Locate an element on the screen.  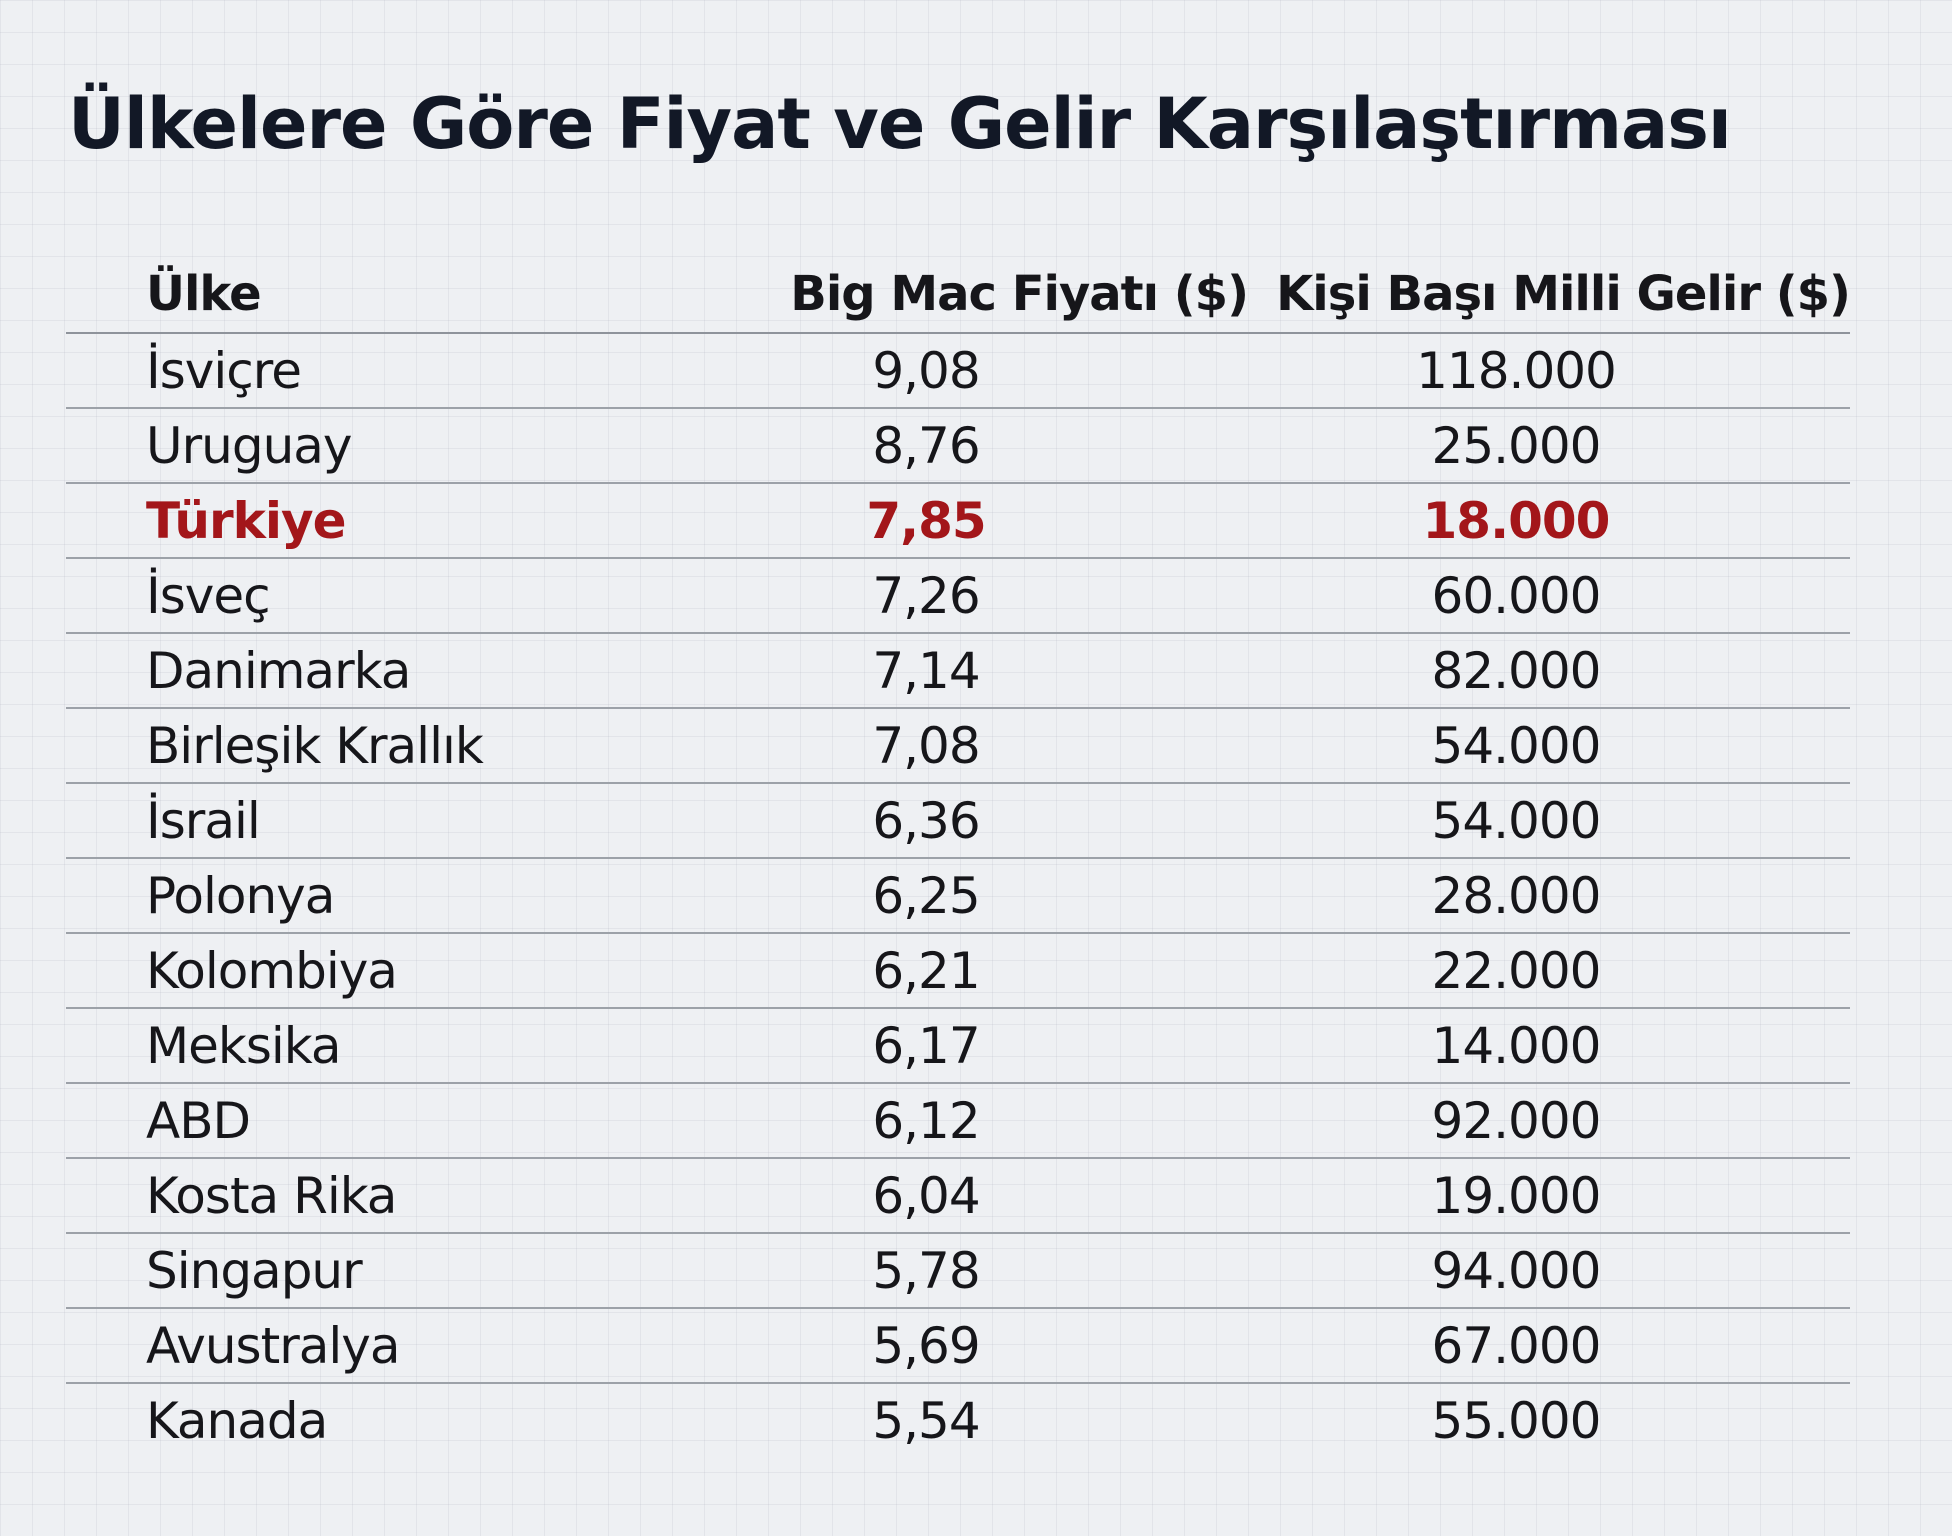
income-cell: 92.000 is located at coordinates (1516, 1121).